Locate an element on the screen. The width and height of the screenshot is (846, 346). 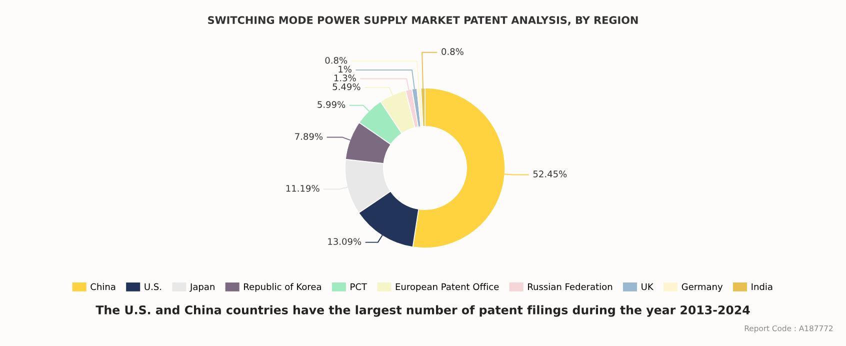
legend-label: Russian Federation is located at coordinates (570, 286).